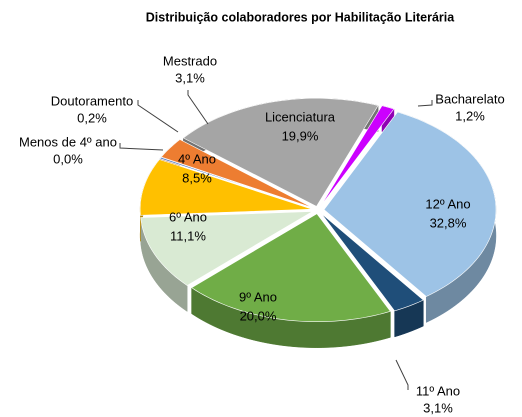 The height and width of the screenshot is (417, 522). What do you see at coordinates (448, 222) in the screenshot?
I see `value-label: 32,8%` at bounding box center [448, 222].